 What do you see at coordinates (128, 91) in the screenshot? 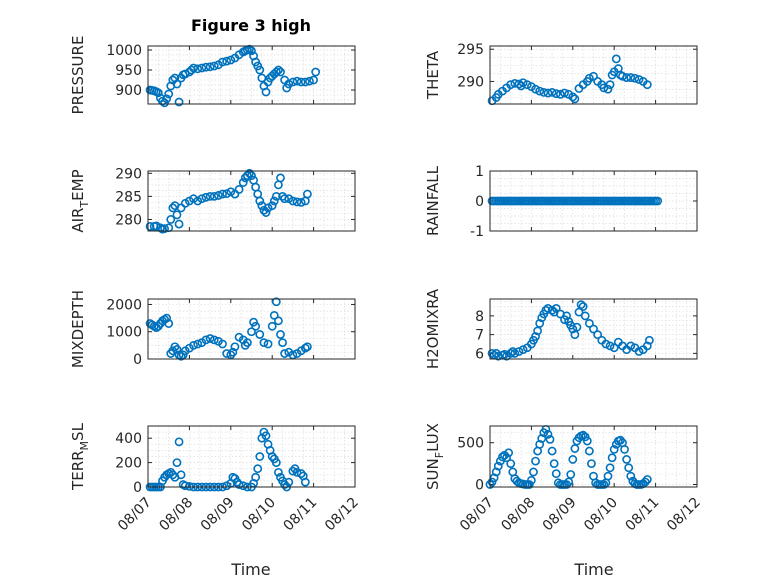
I see `y-tick-label: 900` at bounding box center [128, 91].